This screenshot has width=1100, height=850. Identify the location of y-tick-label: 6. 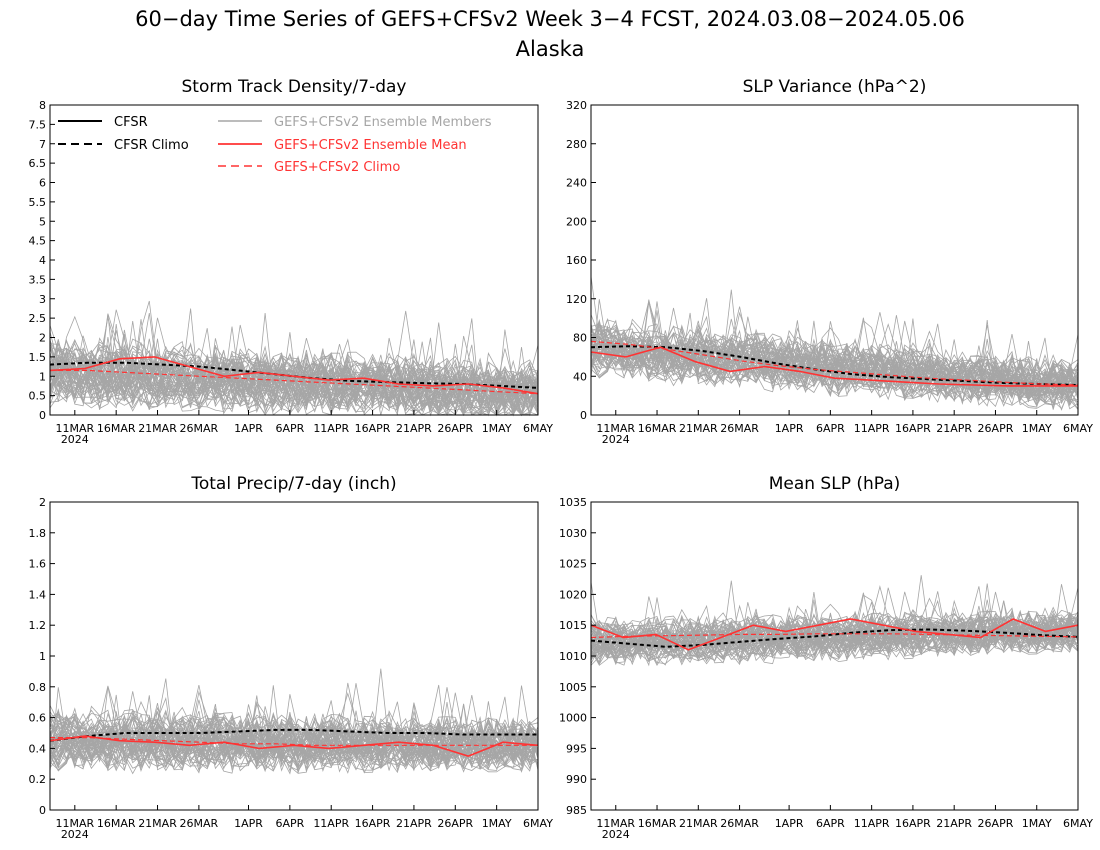
(42, 183).